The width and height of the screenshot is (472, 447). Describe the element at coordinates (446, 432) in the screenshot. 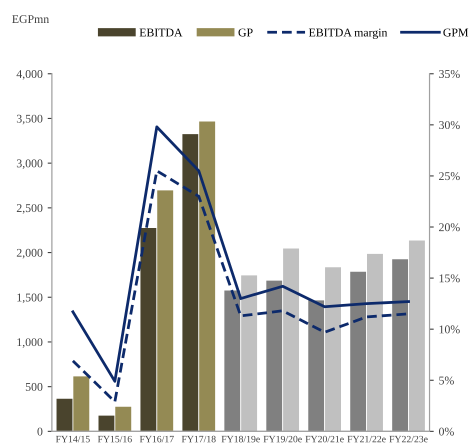

I see `y2-tick-label: 0%` at that location.